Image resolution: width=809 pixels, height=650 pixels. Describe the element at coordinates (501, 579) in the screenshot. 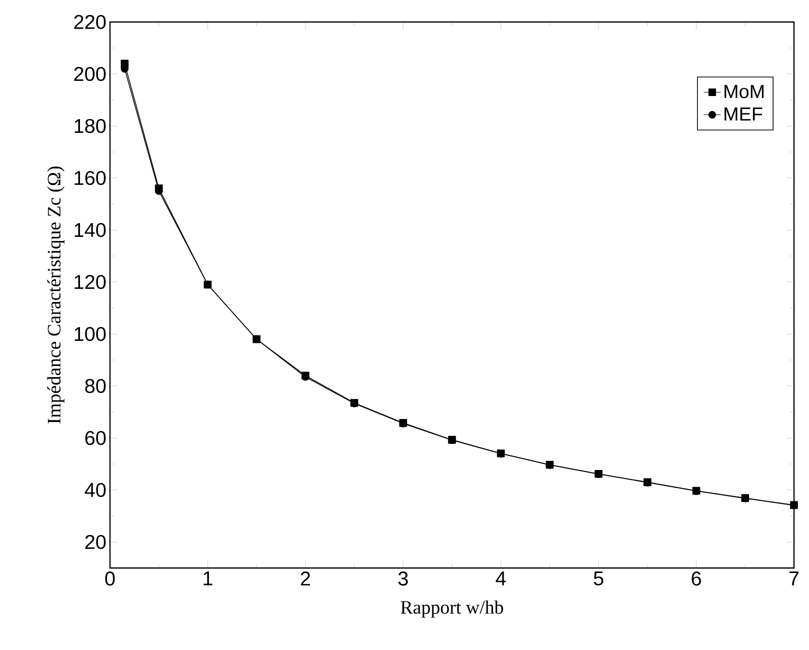

I see `x-tick-label: 4` at that location.